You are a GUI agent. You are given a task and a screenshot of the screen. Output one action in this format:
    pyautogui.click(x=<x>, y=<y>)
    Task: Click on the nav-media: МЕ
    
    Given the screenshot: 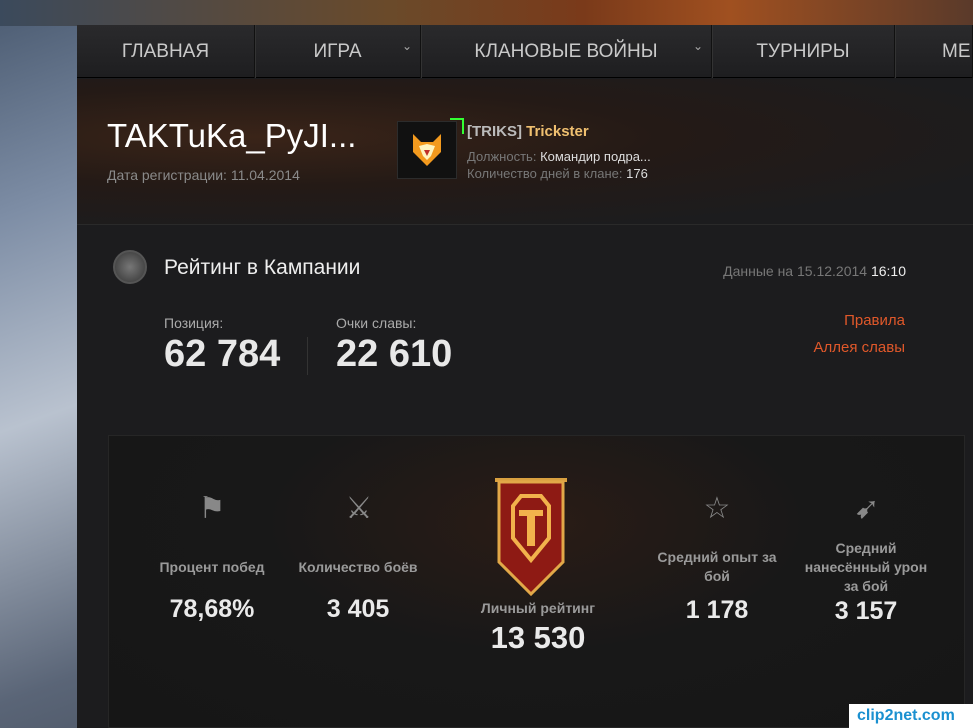 What is the action you would take?
    pyautogui.click(x=934, y=51)
    